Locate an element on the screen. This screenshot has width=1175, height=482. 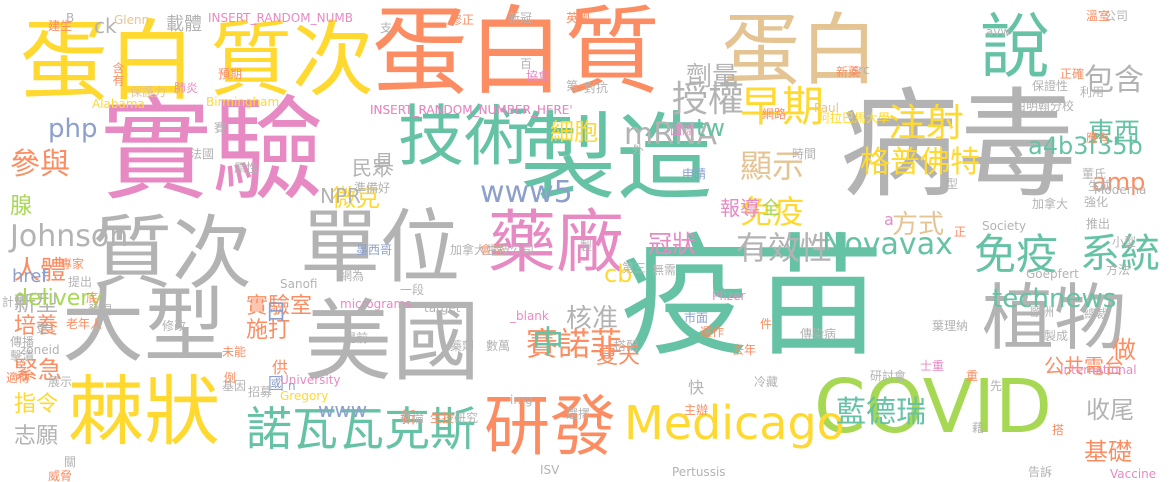
word-cloud-word: Medicago is located at coordinates (734, 423).